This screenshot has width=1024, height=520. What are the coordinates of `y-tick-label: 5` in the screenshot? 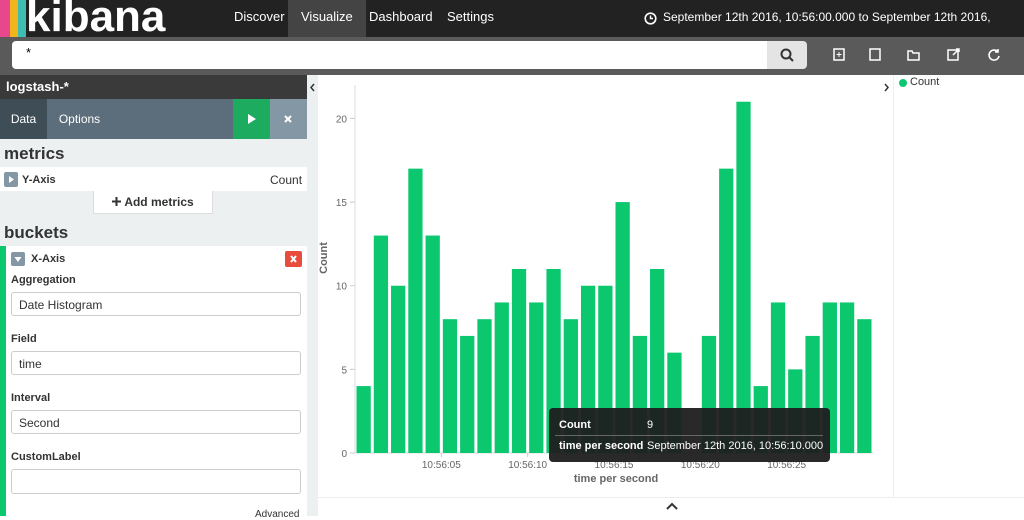 It's located at (344, 370).